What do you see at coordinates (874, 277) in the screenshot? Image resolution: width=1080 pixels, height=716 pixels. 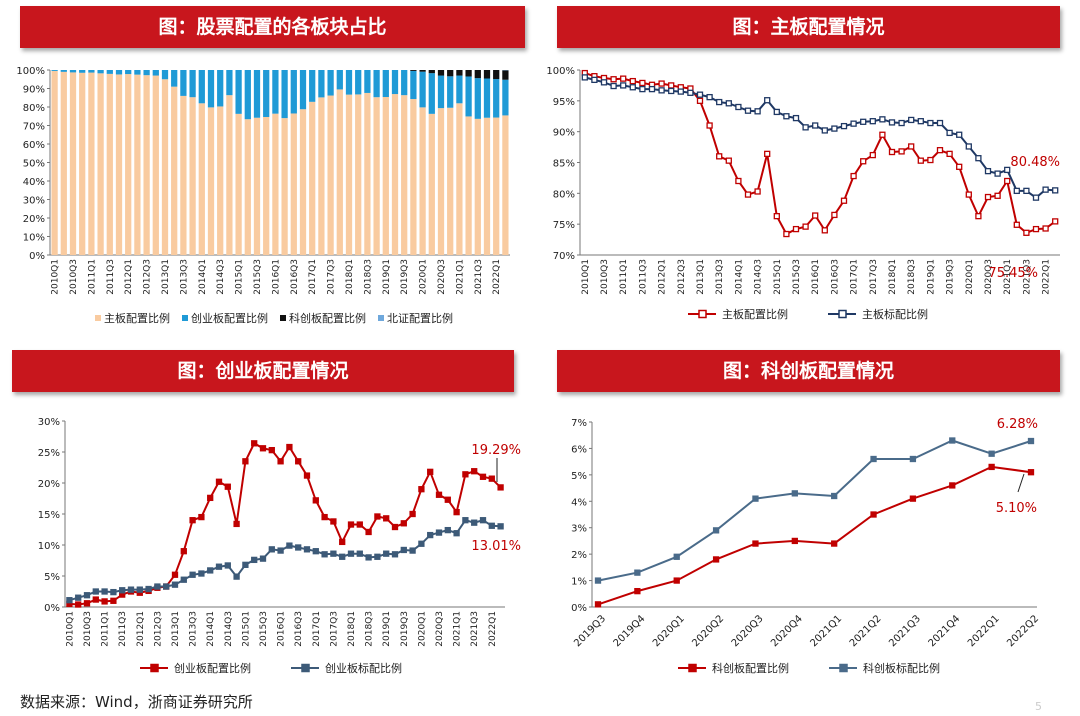 I see `x-tick-label: 2017Q3` at bounding box center [874, 277].